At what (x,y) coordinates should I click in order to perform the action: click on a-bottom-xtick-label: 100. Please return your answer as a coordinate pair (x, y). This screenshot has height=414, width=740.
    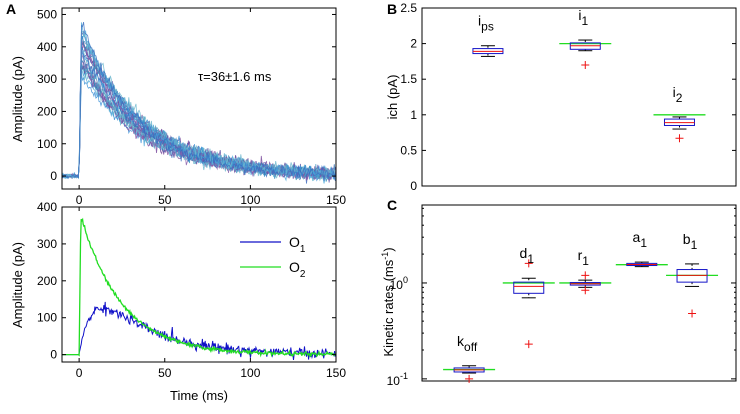
    Looking at the image, I should click on (250, 373).